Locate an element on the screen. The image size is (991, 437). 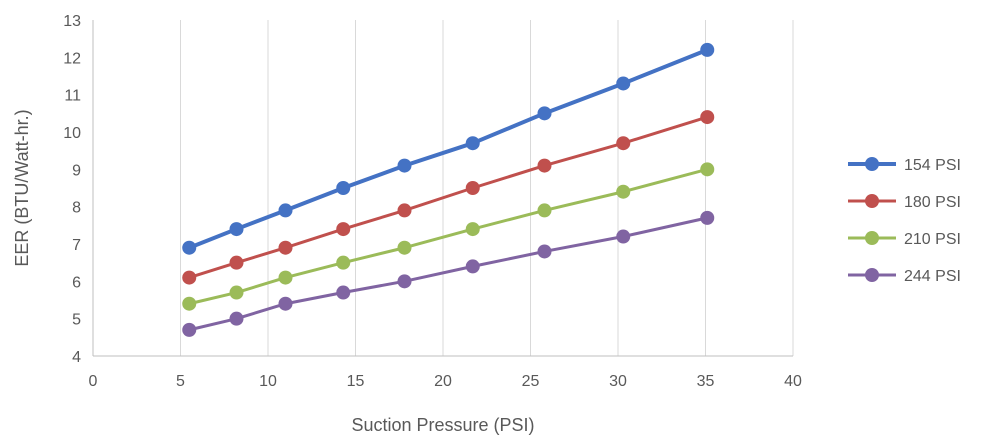
legend-item: 210 PSI is located at coordinates (904, 239).